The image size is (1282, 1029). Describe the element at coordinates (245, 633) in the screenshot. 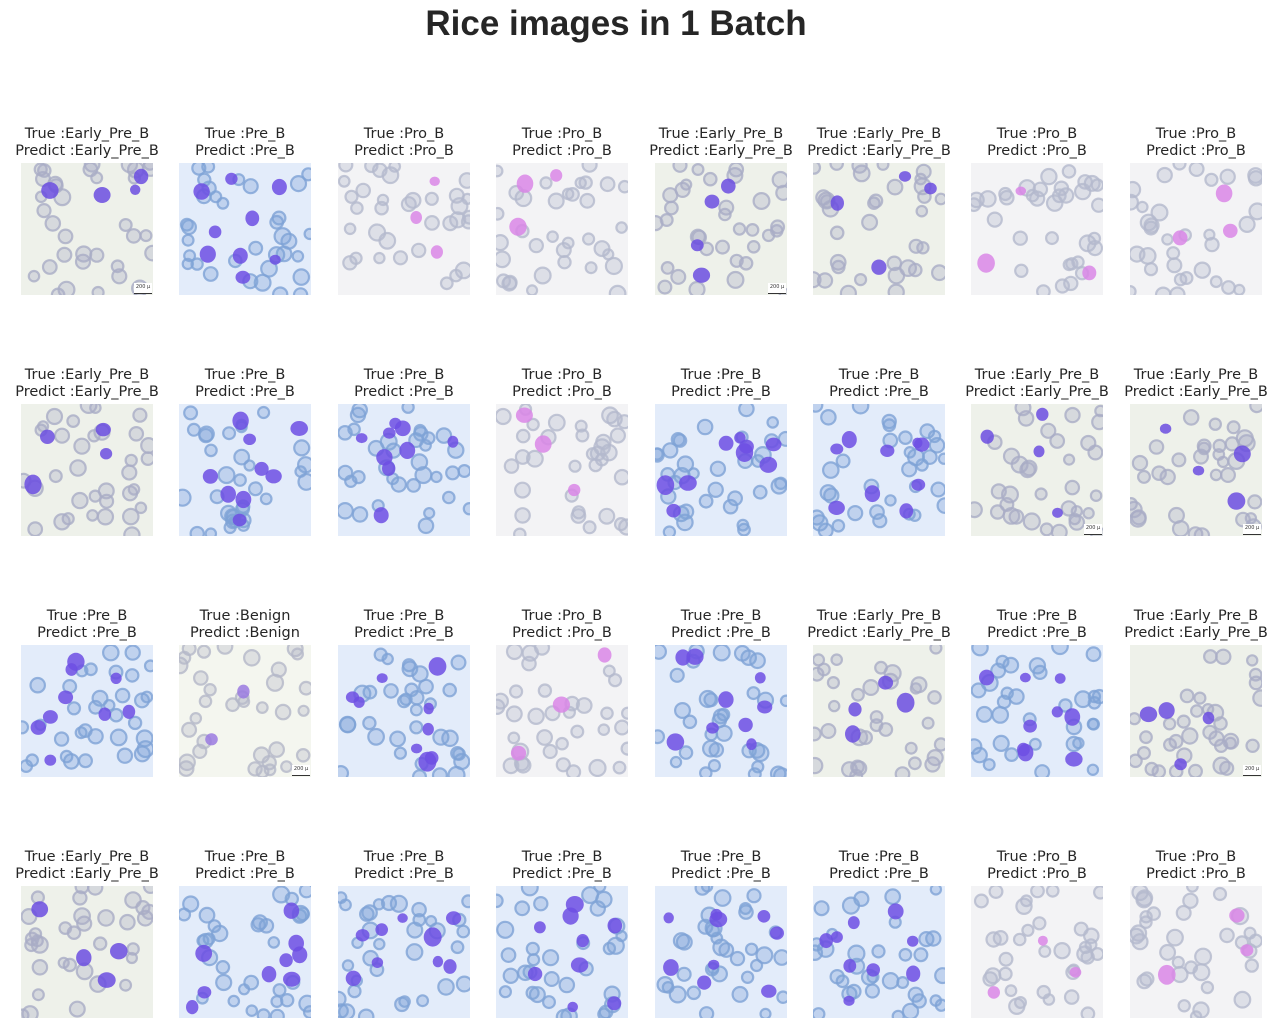

I see `predict-label: Predict :Benign` at that location.